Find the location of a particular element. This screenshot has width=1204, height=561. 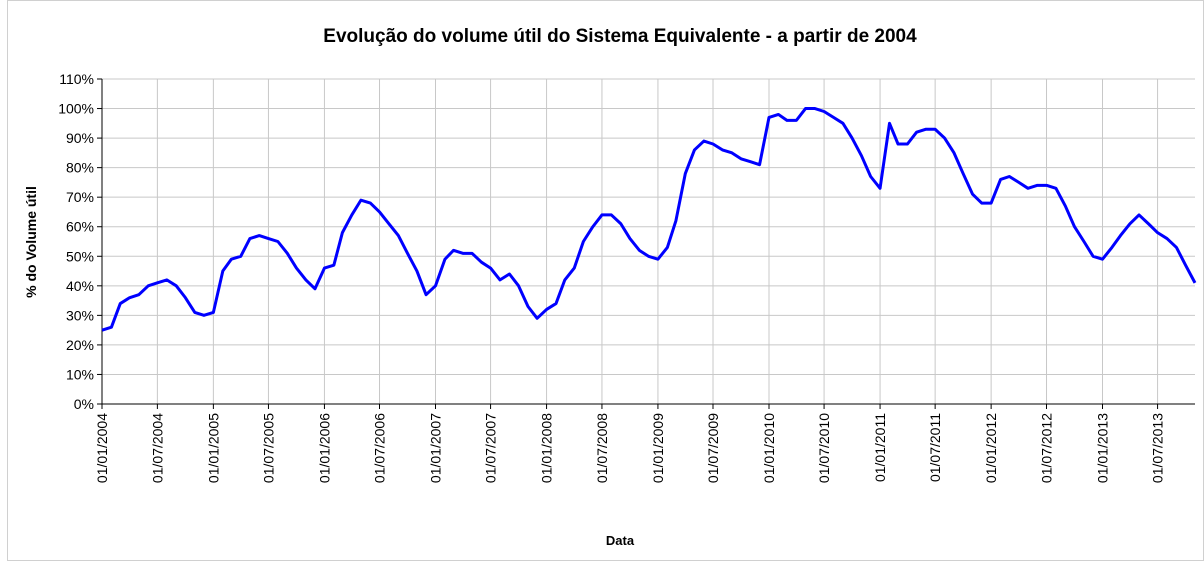

x-tick-label: 01/07/2009 is located at coordinates (713, 448).